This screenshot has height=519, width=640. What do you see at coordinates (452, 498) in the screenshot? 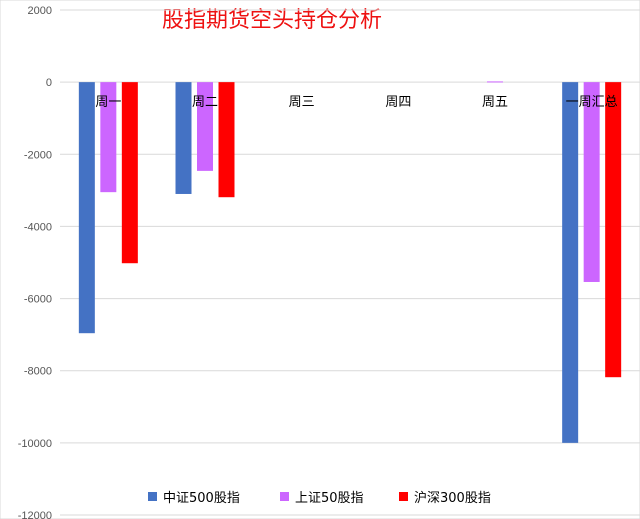
I see `legend-label: 沪深300股指` at bounding box center [452, 498].